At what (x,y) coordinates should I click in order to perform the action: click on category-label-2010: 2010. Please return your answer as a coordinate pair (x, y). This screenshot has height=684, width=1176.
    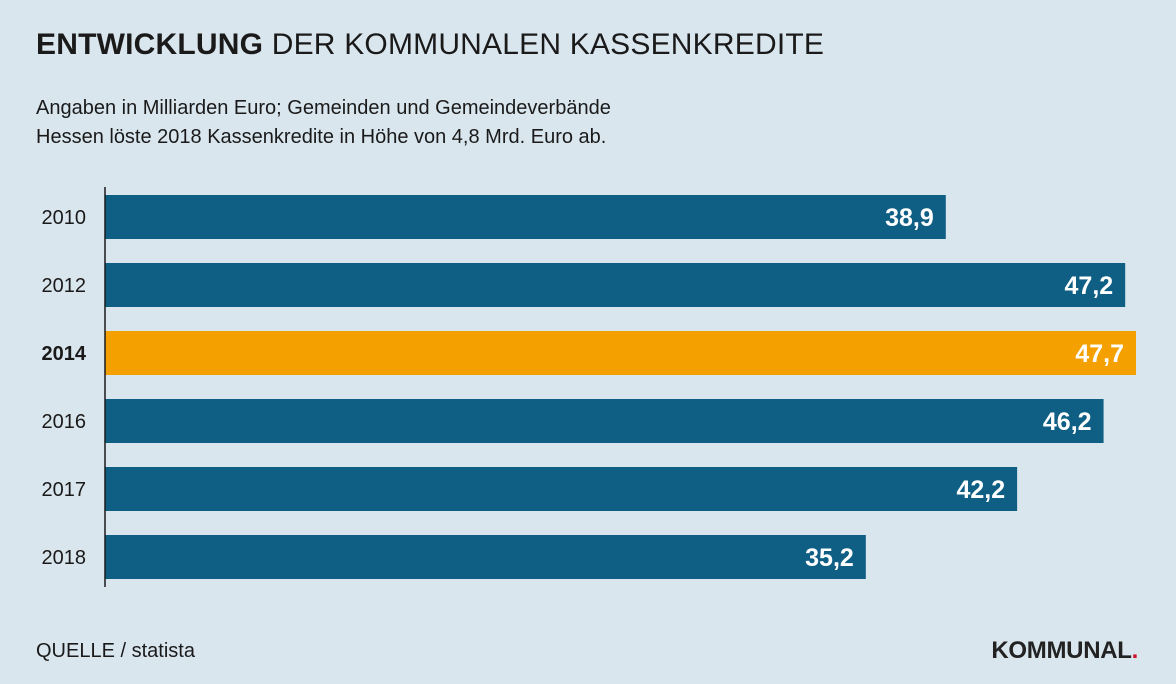
    Looking at the image, I should click on (64, 218).